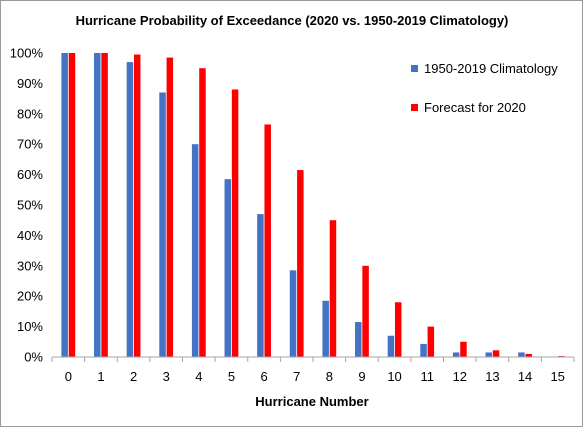 The height and width of the screenshot is (427, 583). What do you see at coordinates (414, 107) in the screenshot?
I see `legend-swatch-forecast` at bounding box center [414, 107].